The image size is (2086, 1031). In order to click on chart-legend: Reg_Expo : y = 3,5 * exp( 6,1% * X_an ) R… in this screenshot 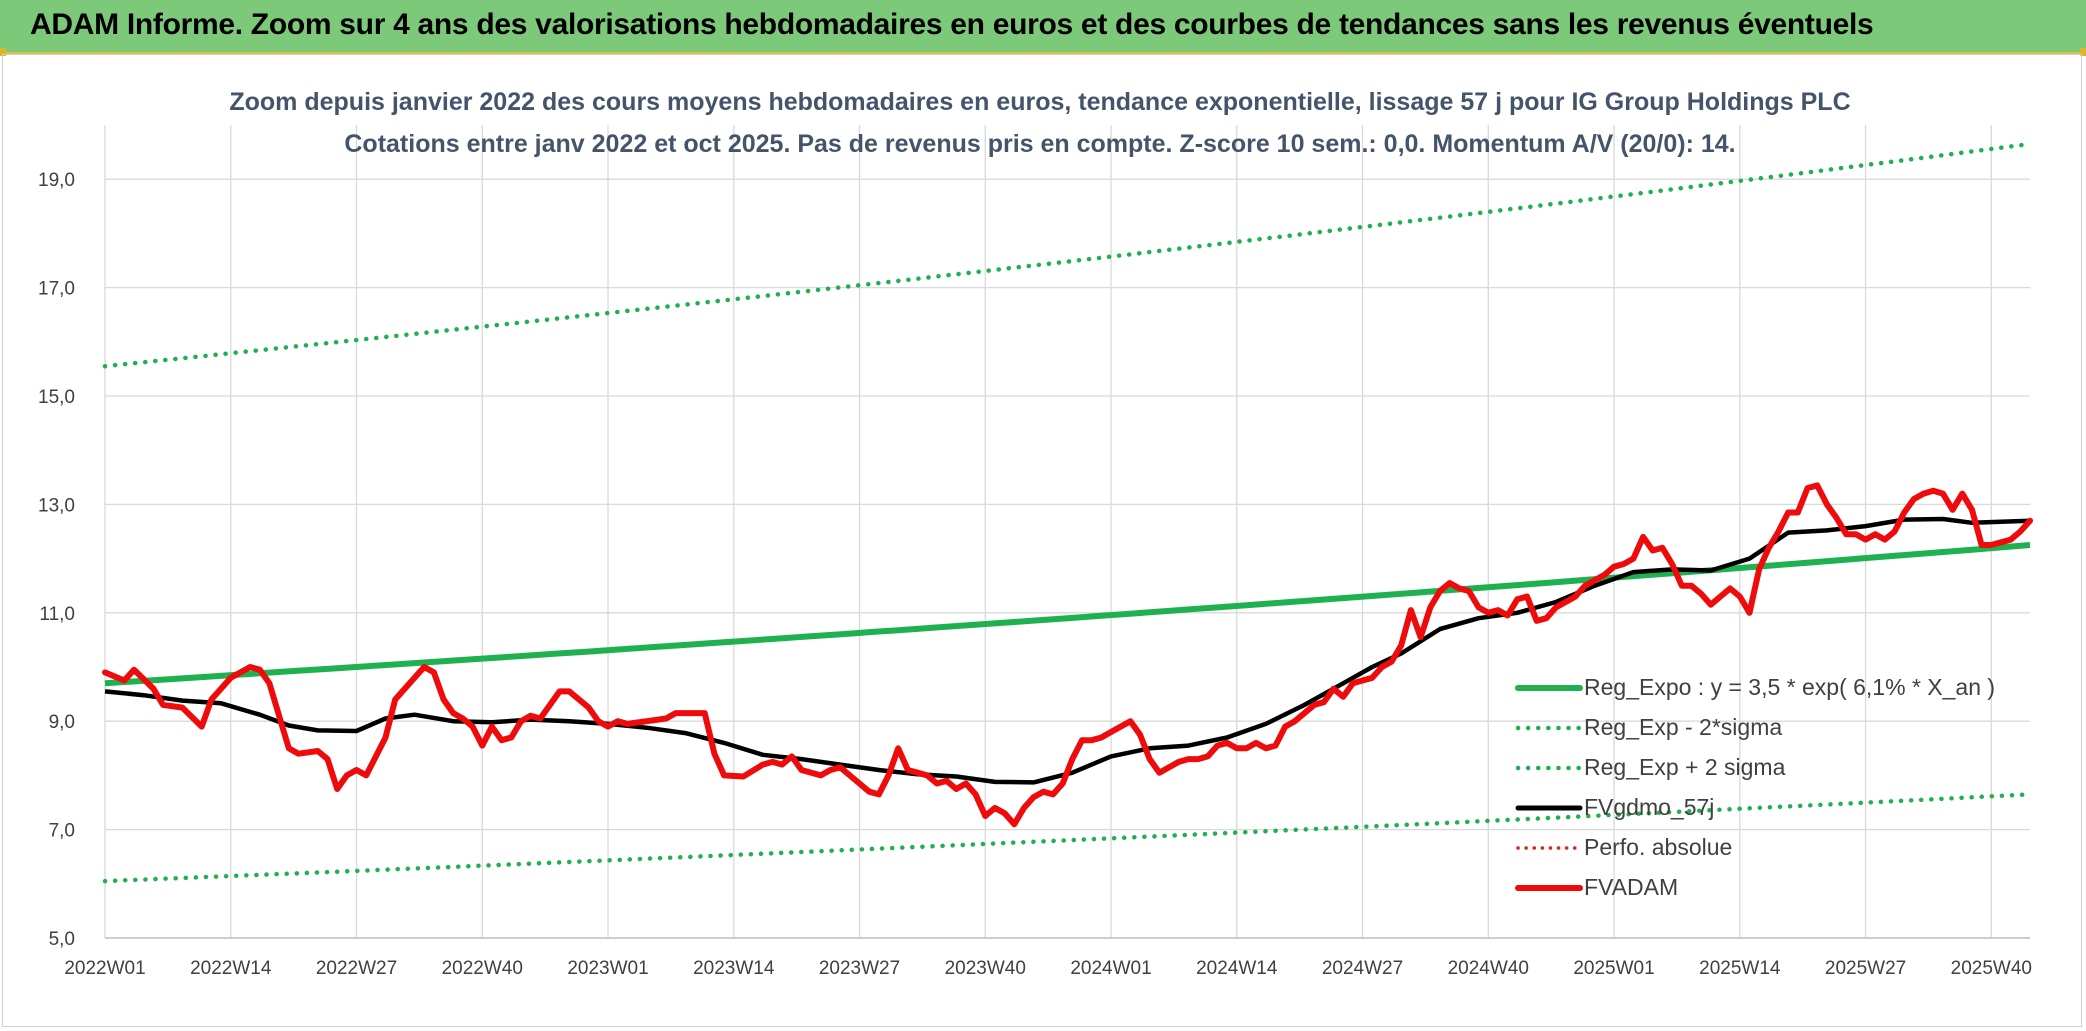, I will do `click(1755, 787)`.